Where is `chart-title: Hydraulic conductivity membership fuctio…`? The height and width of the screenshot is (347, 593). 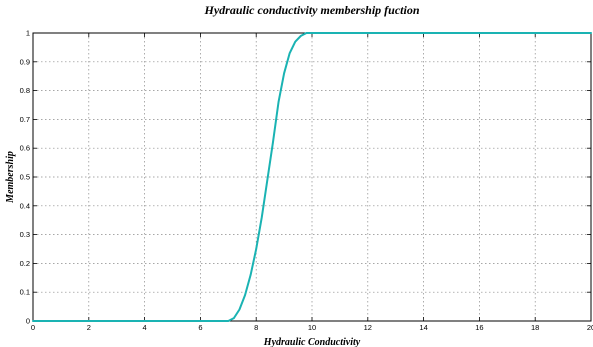 chart-title: Hydraulic conductivity membership fuctio… is located at coordinates (312, 10).